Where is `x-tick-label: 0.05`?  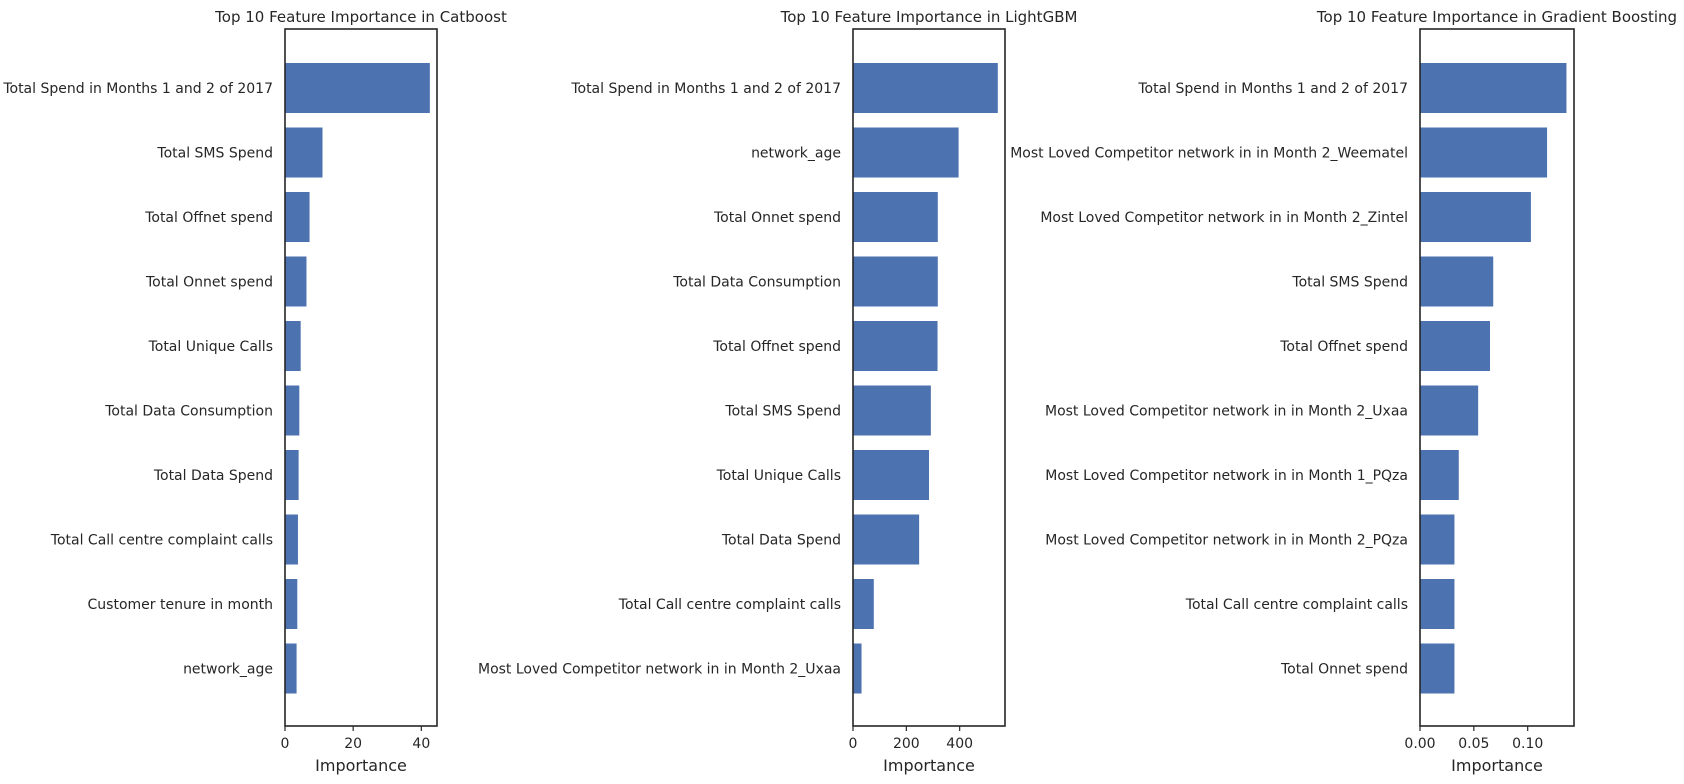 x-tick-label: 0.05 is located at coordinates (1473, 744).